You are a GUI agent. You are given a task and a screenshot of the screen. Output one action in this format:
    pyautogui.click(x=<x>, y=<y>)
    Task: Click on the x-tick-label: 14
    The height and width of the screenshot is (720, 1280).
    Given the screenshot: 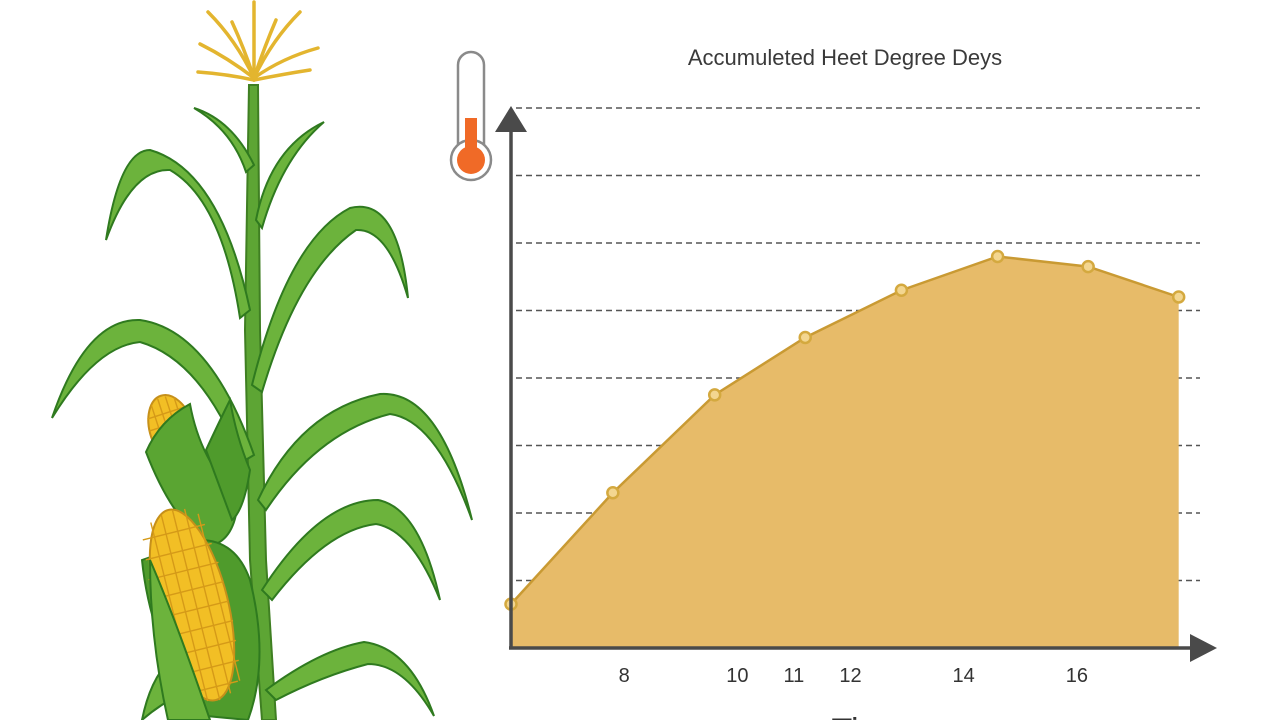 What is the action you would take?
    pyautogui.click(x=964, y=676)
    